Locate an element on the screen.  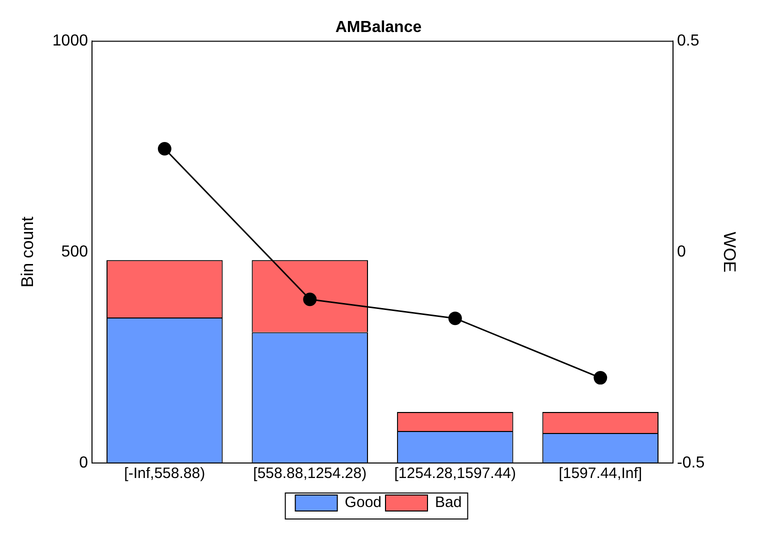
chart-title: AMBalance is located at coordinates (378, 27).